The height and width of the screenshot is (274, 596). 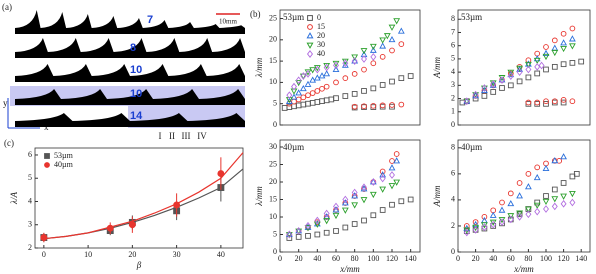 What do you see at coordinates (273, 216) in the screenshot?
I see `y-tick-label: 10` at bounding box center [273, 216].